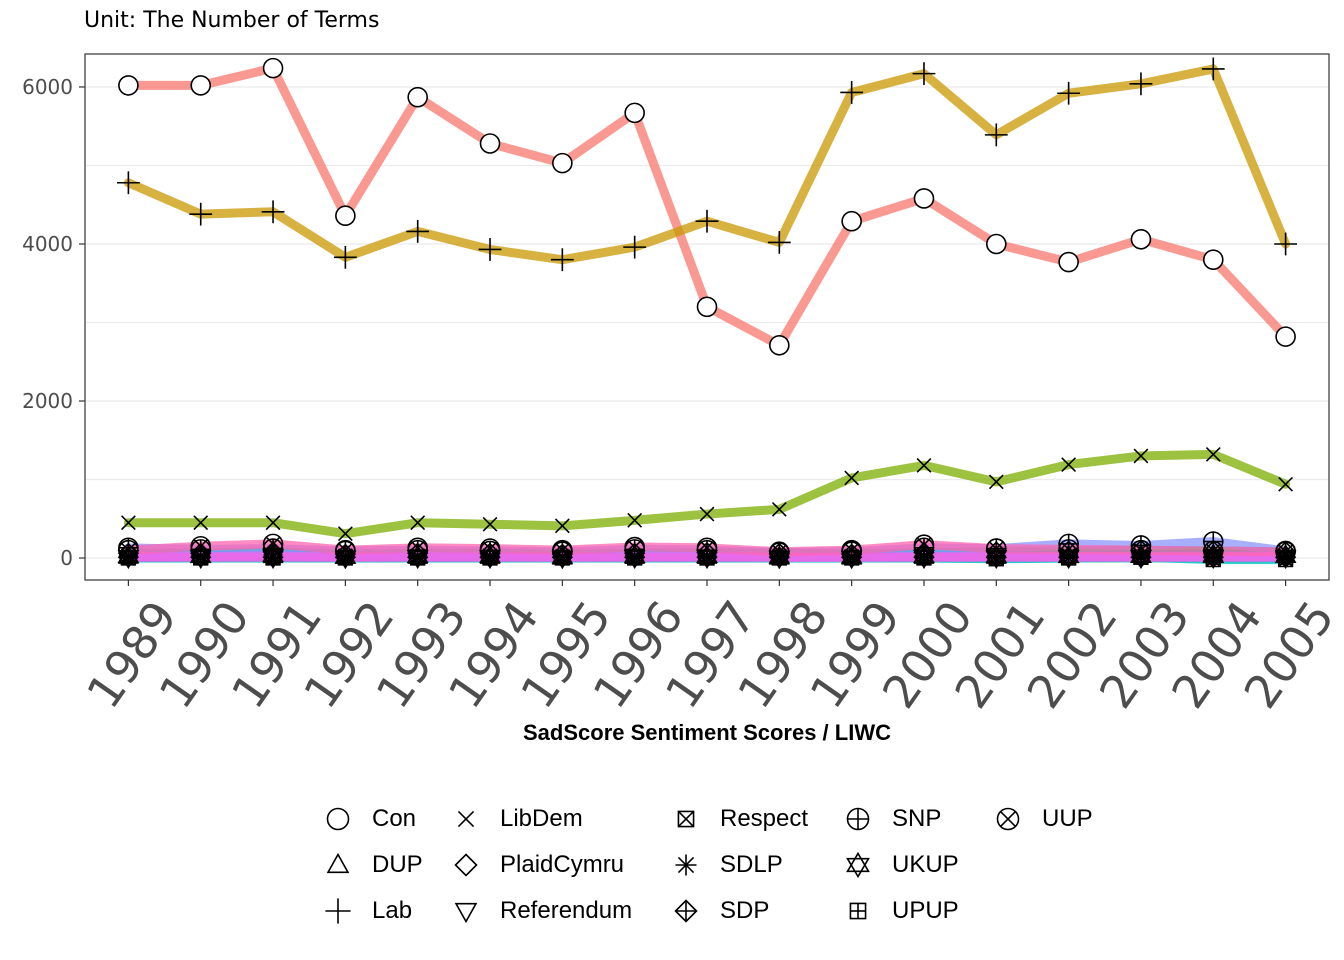  I want to click on legend-label: DUP, so click(397, 864).